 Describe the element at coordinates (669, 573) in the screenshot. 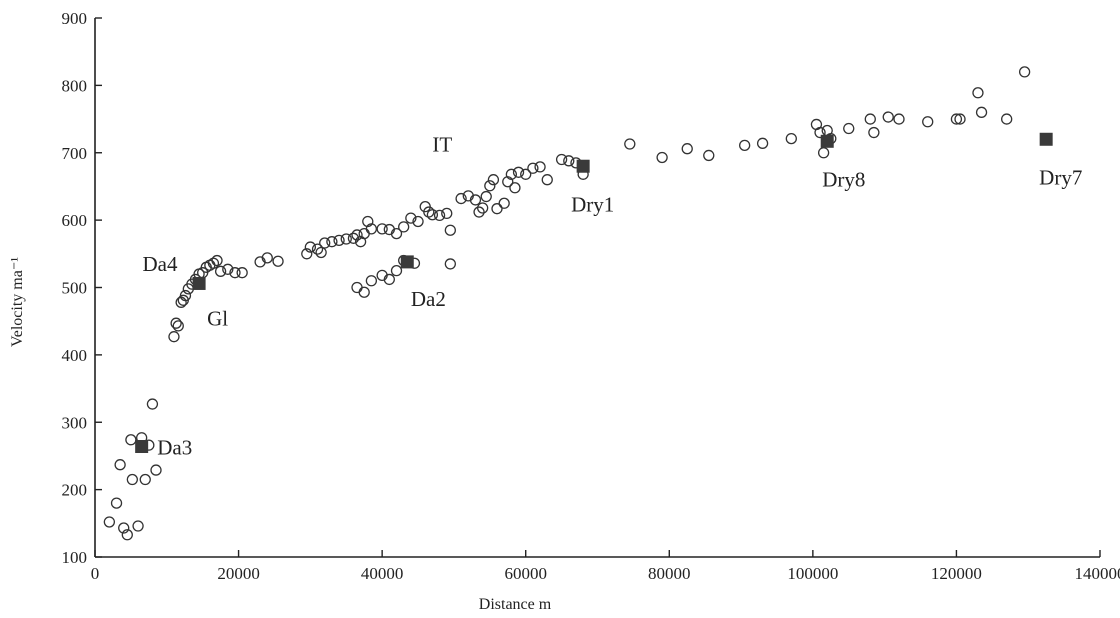

I see `x-tick-label: 80000` at that location.